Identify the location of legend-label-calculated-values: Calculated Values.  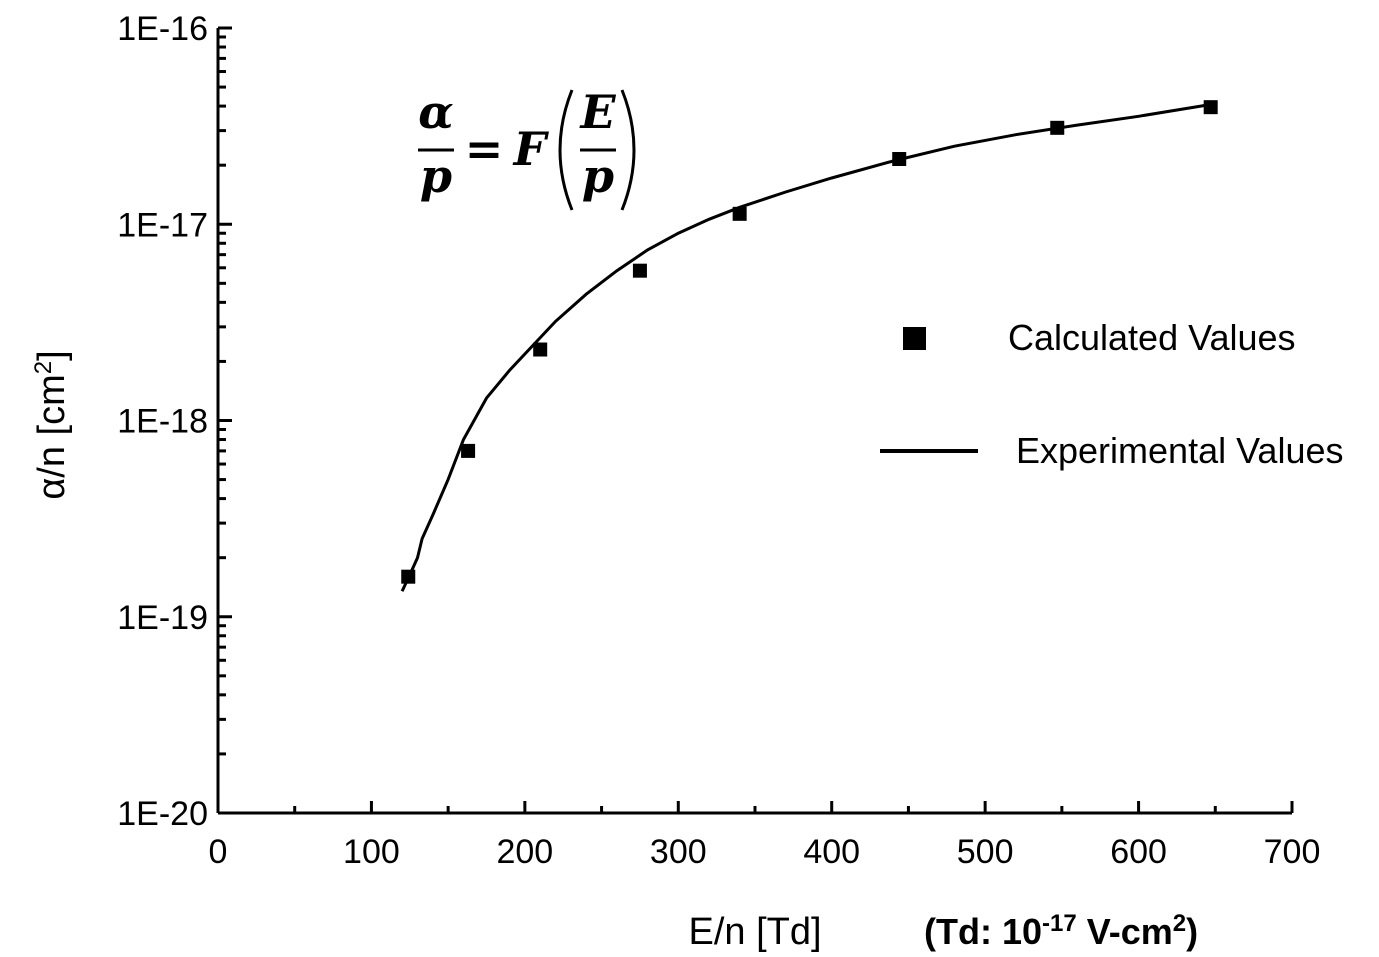
(1152, 337).